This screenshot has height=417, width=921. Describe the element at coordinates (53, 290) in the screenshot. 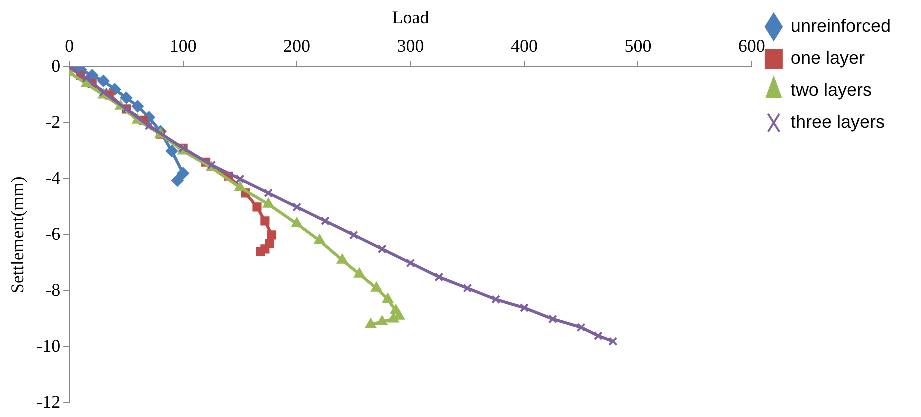

I see `y-tick-label: -8` at that location.